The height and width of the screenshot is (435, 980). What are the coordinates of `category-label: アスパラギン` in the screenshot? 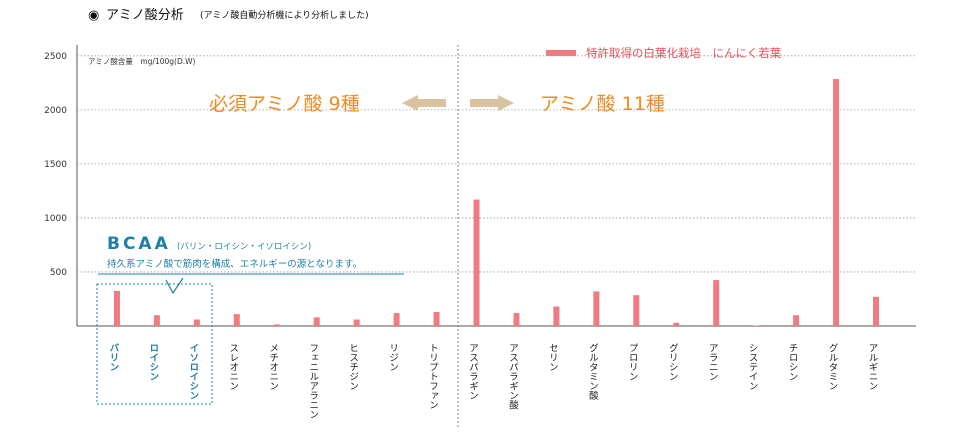 It's located at (473, 371).